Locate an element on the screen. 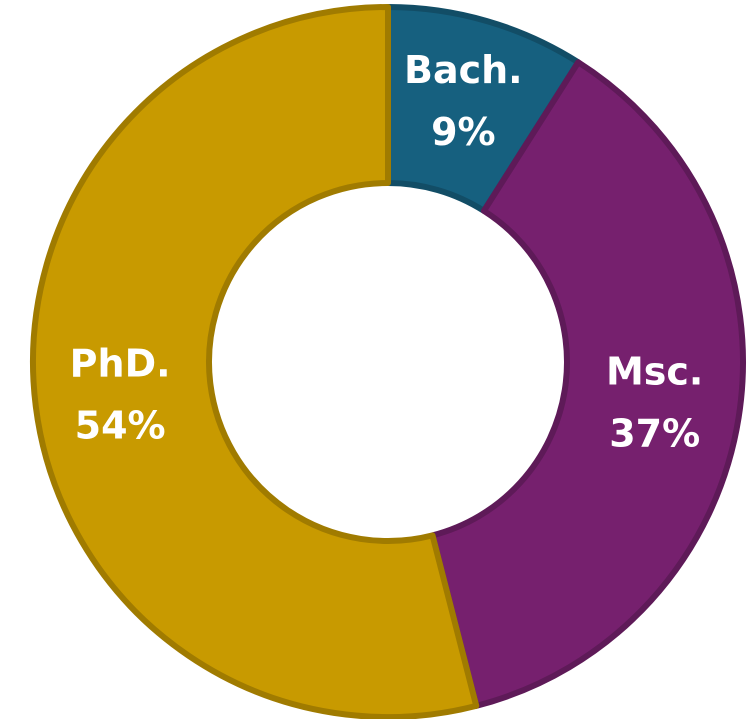 The image size is (748, 719). category-label: Msc. is located at coordinates (654, 372).